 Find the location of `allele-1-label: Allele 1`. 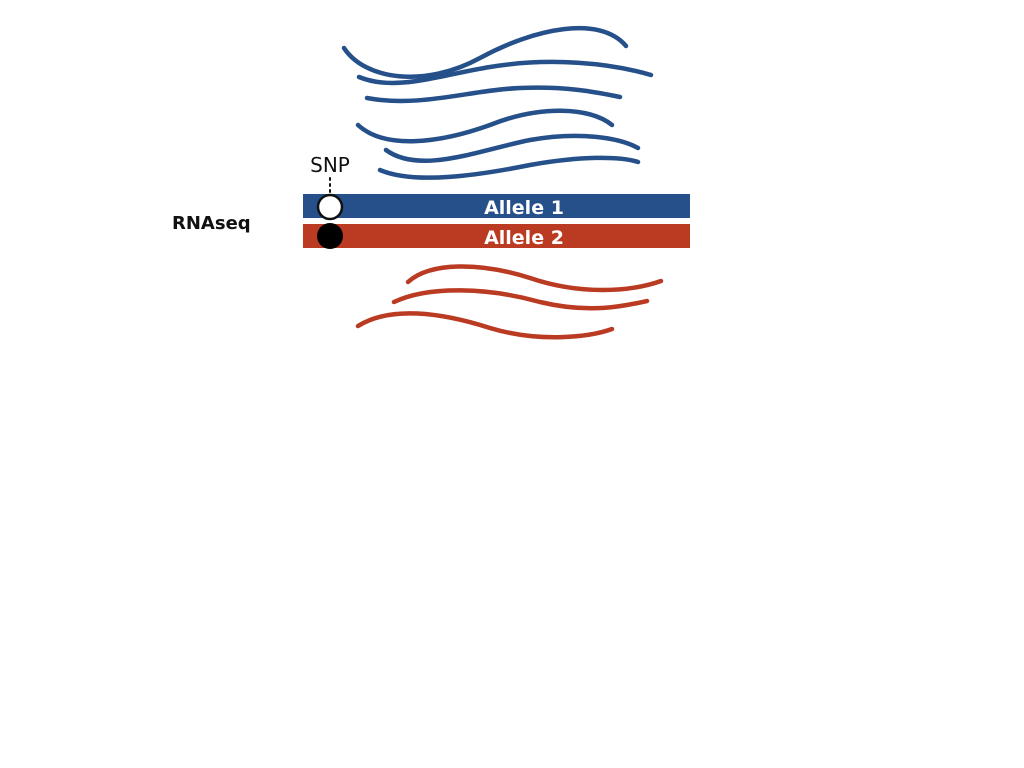

allele-1-label: Allele 1 is located at coordinates (524, 208).